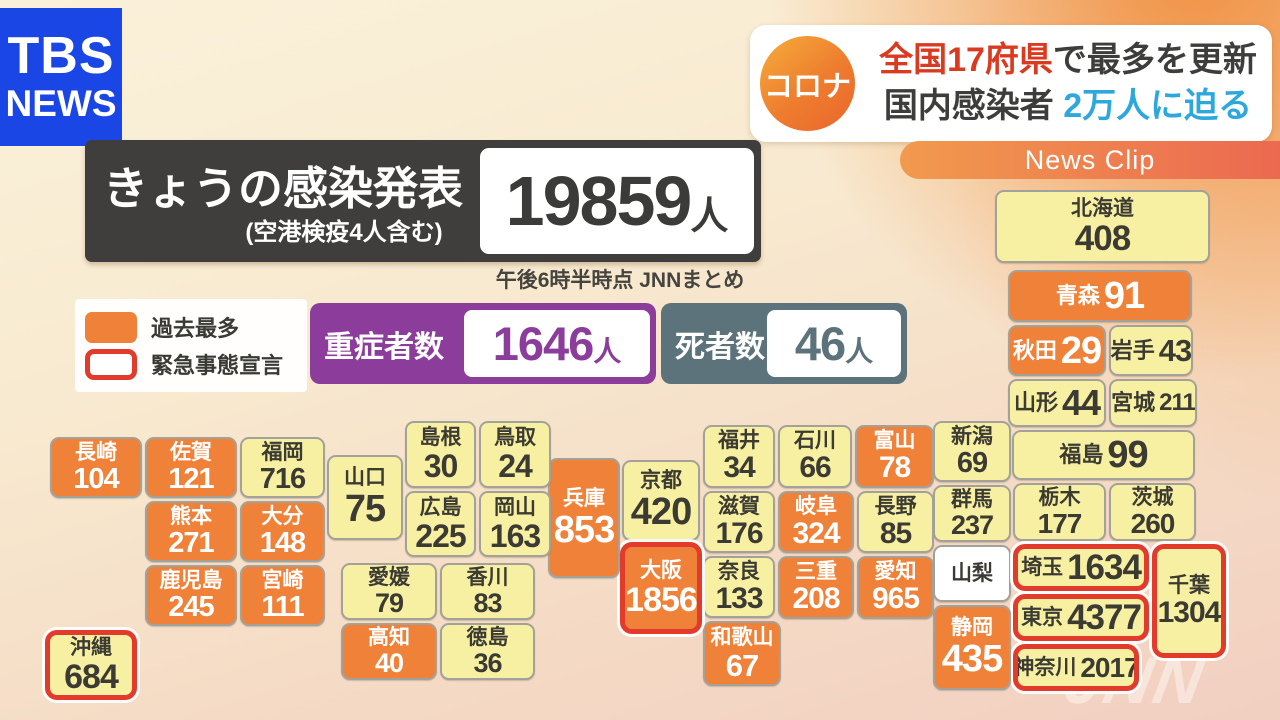 The height and width of the screenshot is (720, 1280). What do you see at coordinates (815, 456) in the screenshot?
I see `prefecture-tile-石川: 石川 66` at bounding box center [815, 456].